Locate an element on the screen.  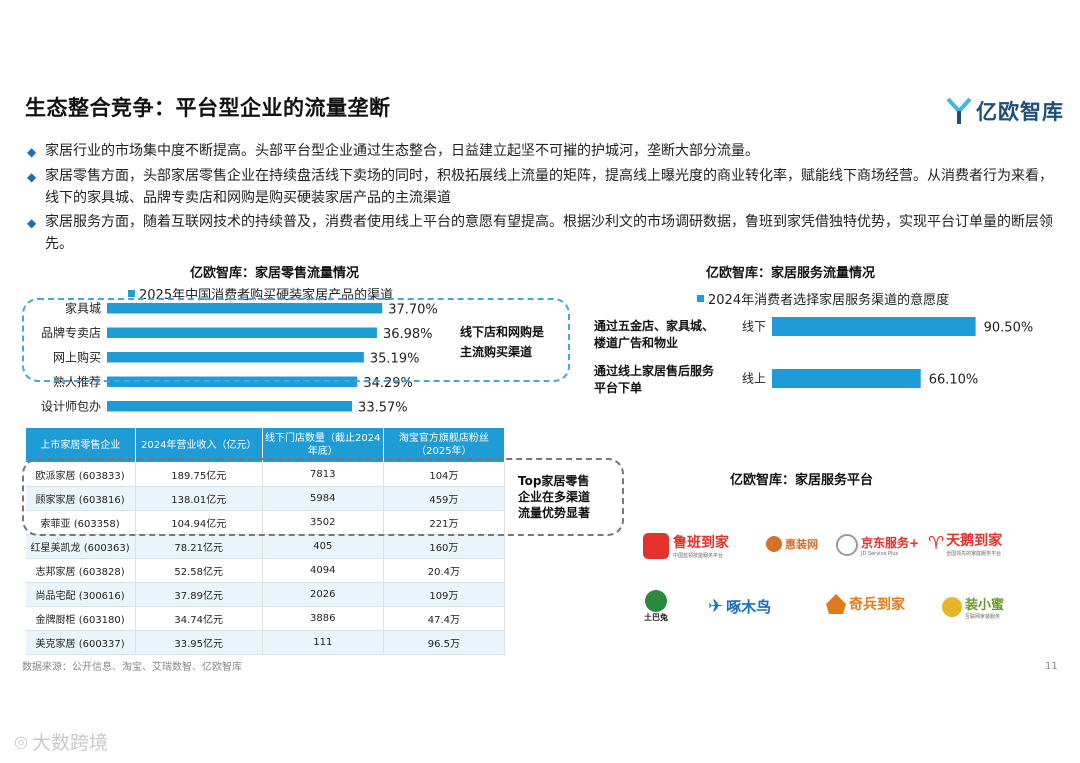
value-label: 90.50% is located at coordinates (1009, 328).